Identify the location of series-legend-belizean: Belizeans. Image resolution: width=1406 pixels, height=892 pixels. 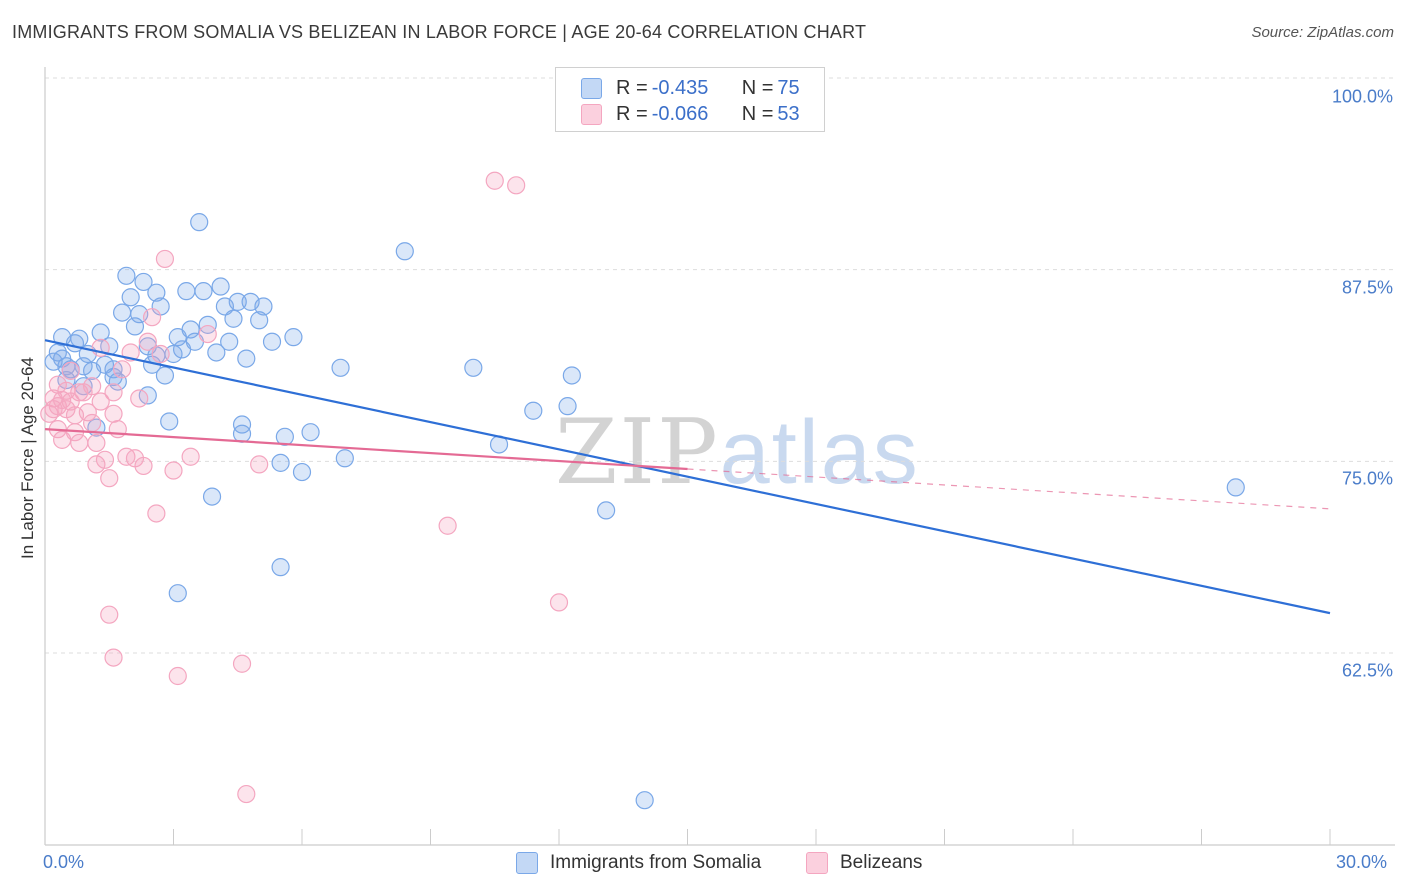
(864, 863).